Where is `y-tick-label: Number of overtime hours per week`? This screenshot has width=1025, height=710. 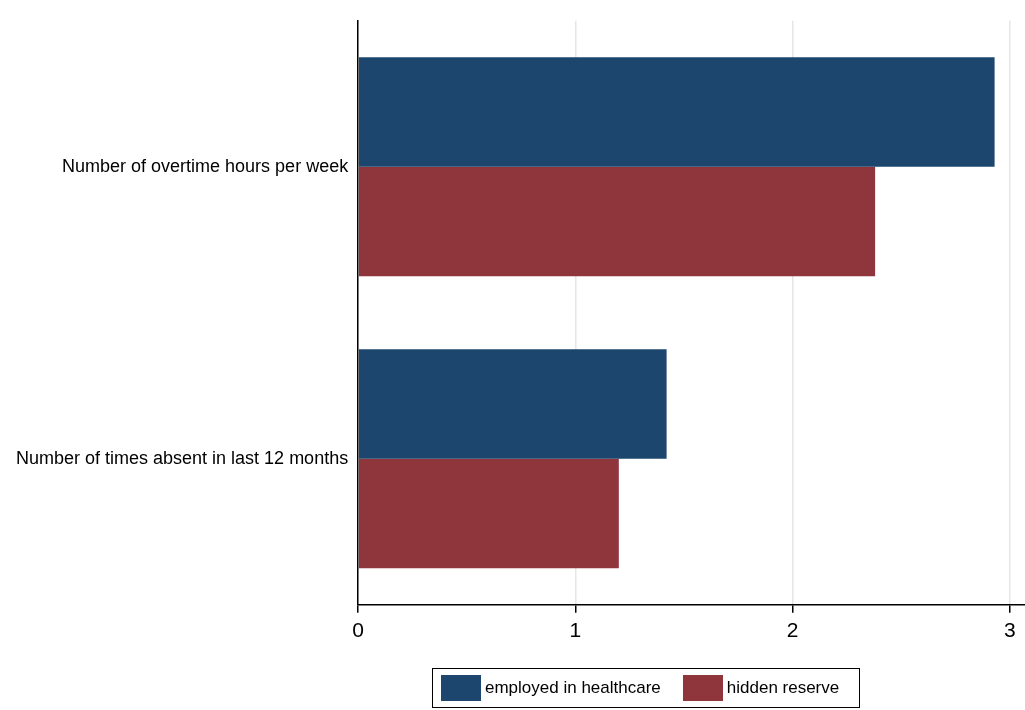 y-tick-label: Number of overtime hours per week is located at coordinates (206, 165).